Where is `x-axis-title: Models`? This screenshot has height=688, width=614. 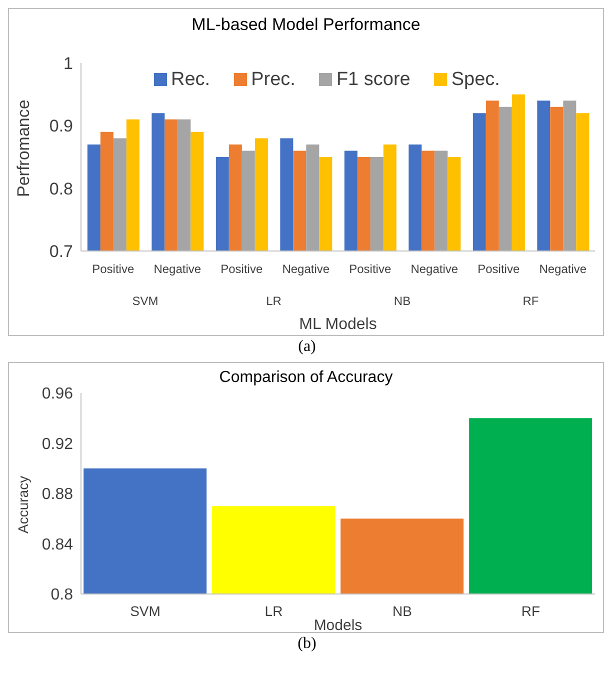 x-axis-title: Models is located at coordinates (338, 625).